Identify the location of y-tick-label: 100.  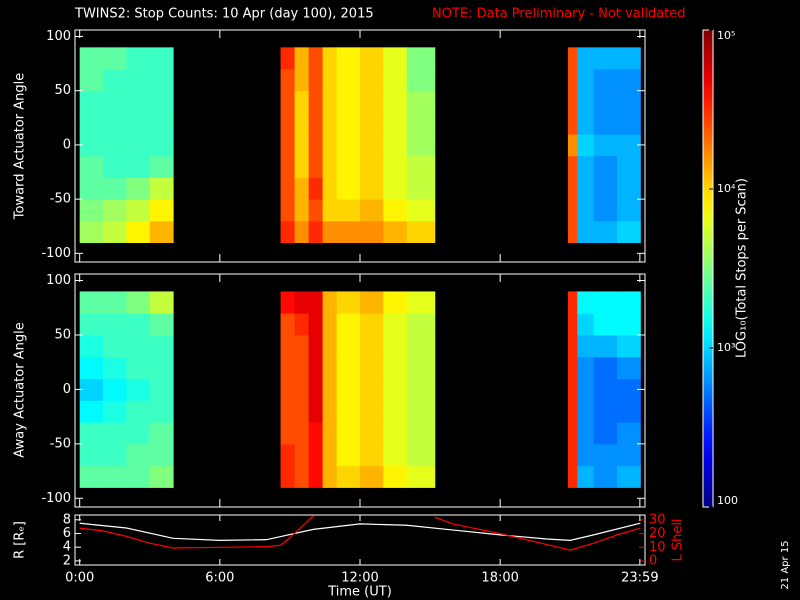
(58, 280).